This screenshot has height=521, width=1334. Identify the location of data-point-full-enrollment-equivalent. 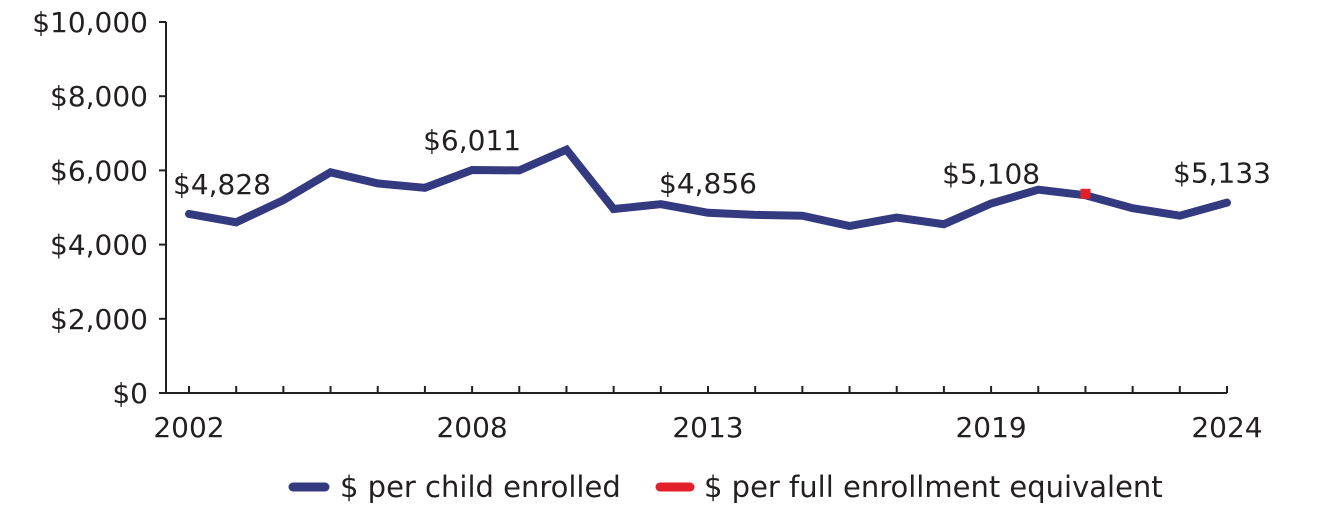
(1085, 193).